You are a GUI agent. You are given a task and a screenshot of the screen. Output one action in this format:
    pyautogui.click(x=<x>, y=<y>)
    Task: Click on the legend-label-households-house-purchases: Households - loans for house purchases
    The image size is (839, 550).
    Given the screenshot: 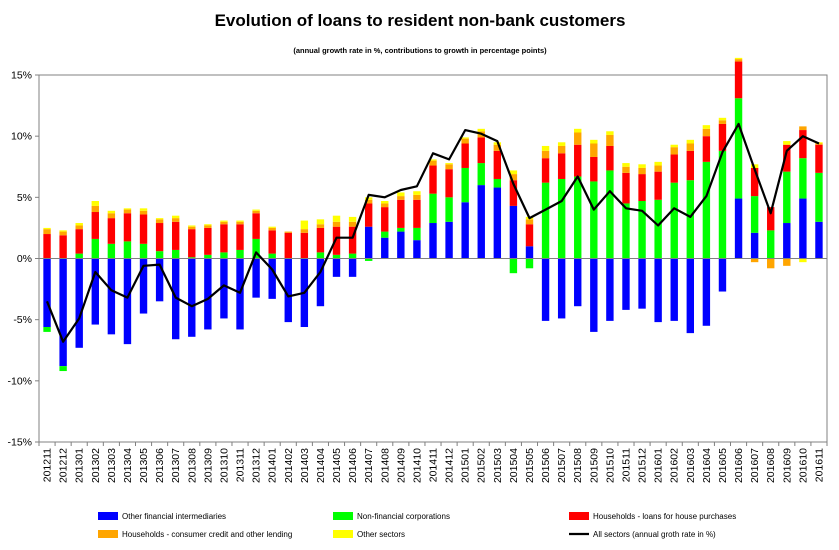 What is the action you would take?
    pyautogui.click(x=664, y=516)
    